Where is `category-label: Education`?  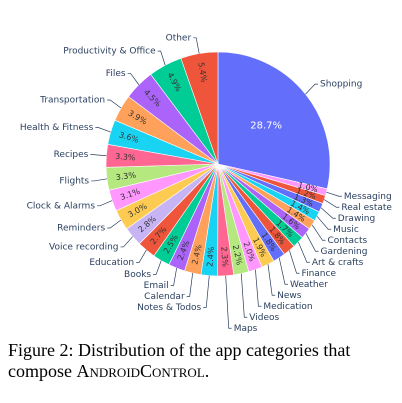
category-label: Education is located at coordinates (111, 263).